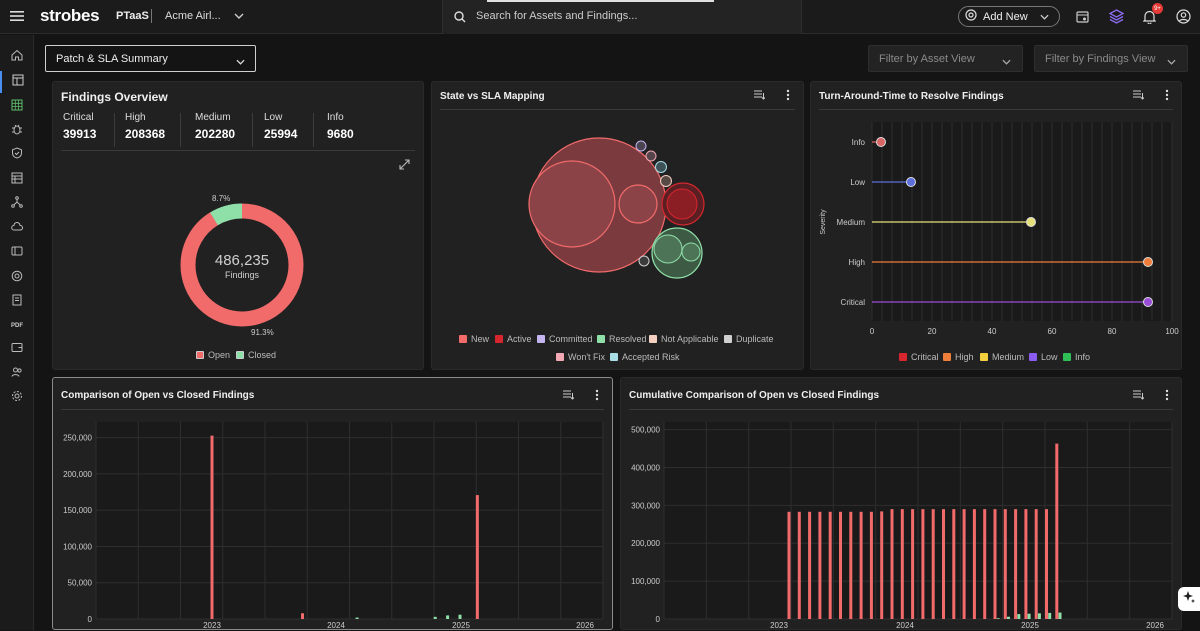 Image resolution: width=1200 pixels, height=631 pixels. I want to click on legend-closed: Closed, so click(256, 355).